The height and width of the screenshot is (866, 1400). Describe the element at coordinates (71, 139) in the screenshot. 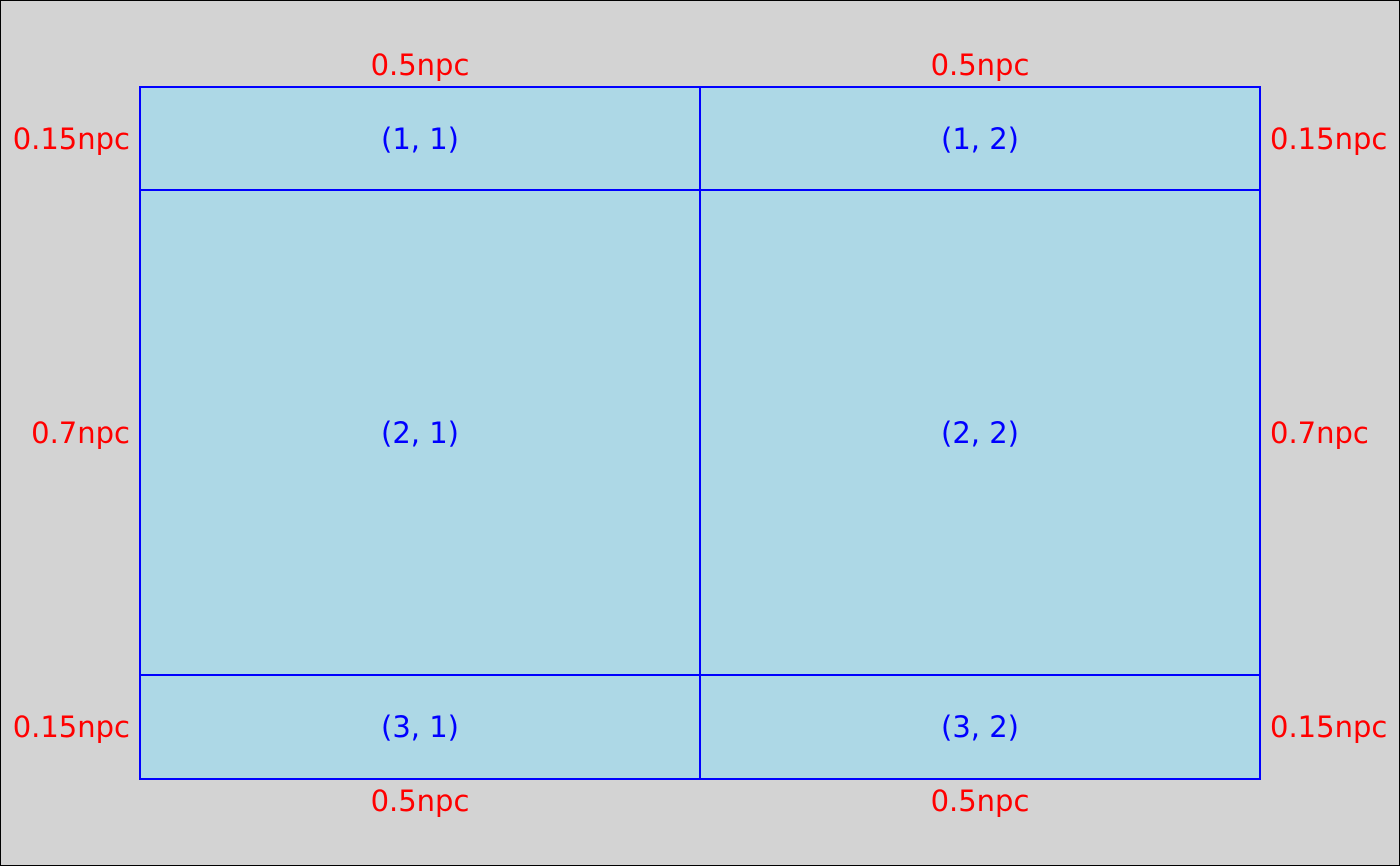

I see `row-1-left-height-label: 0.15npc` at that location.